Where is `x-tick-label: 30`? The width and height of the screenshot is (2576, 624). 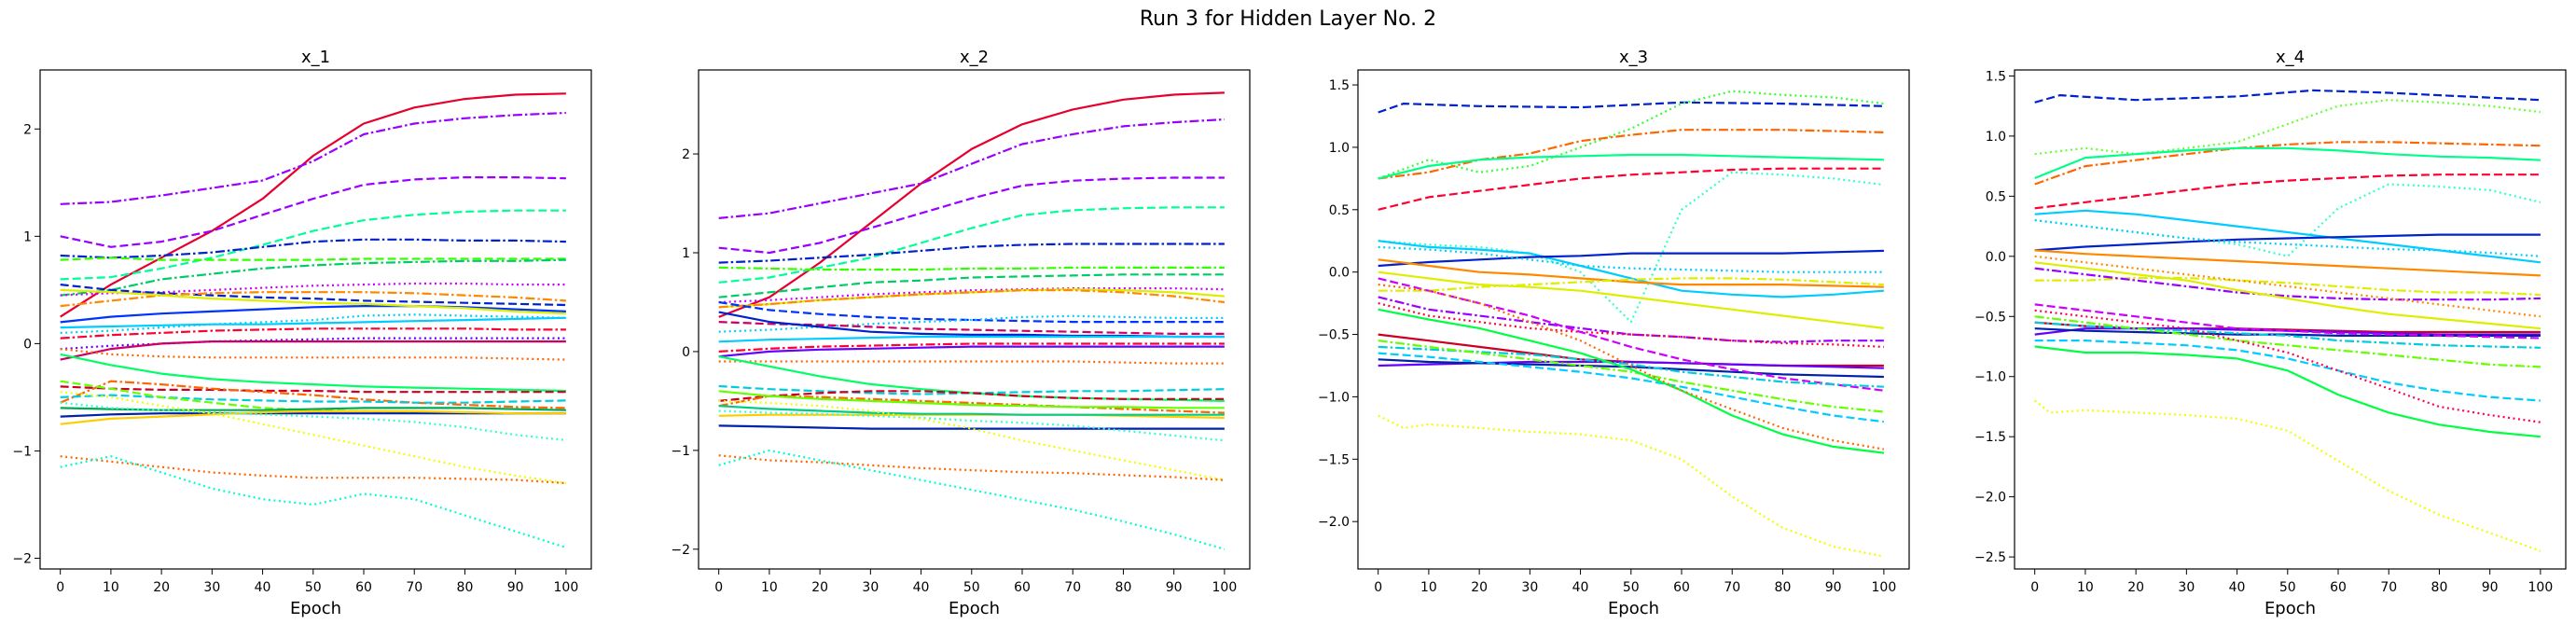
x-tick-label: 30 is located at coordinates (2186, 587).